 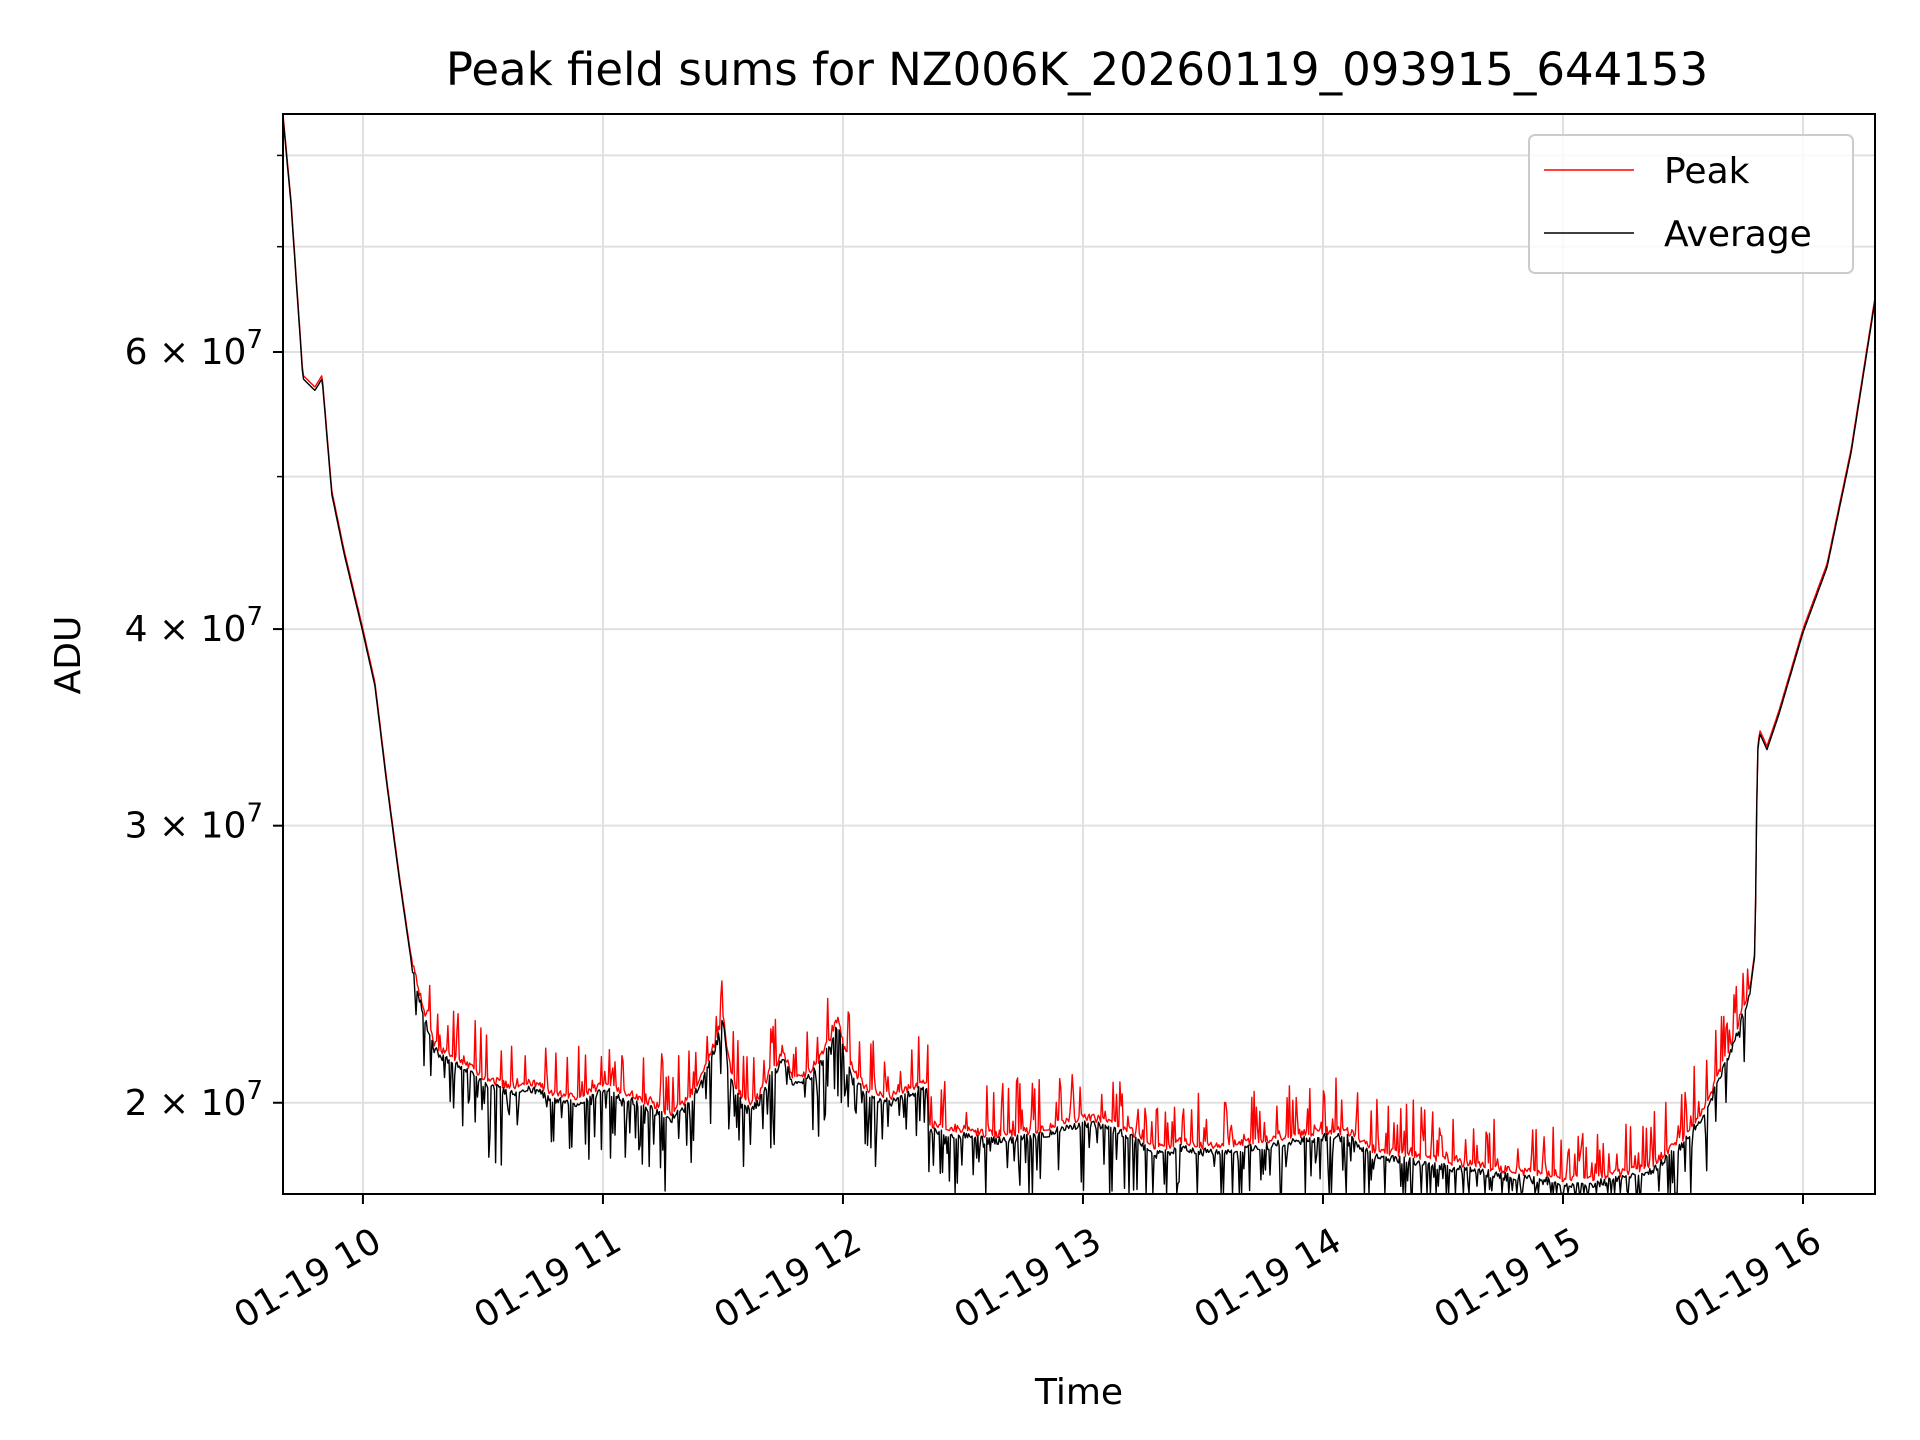 I want to click on y-axis-label: ADU, so click(x=68, y=655).